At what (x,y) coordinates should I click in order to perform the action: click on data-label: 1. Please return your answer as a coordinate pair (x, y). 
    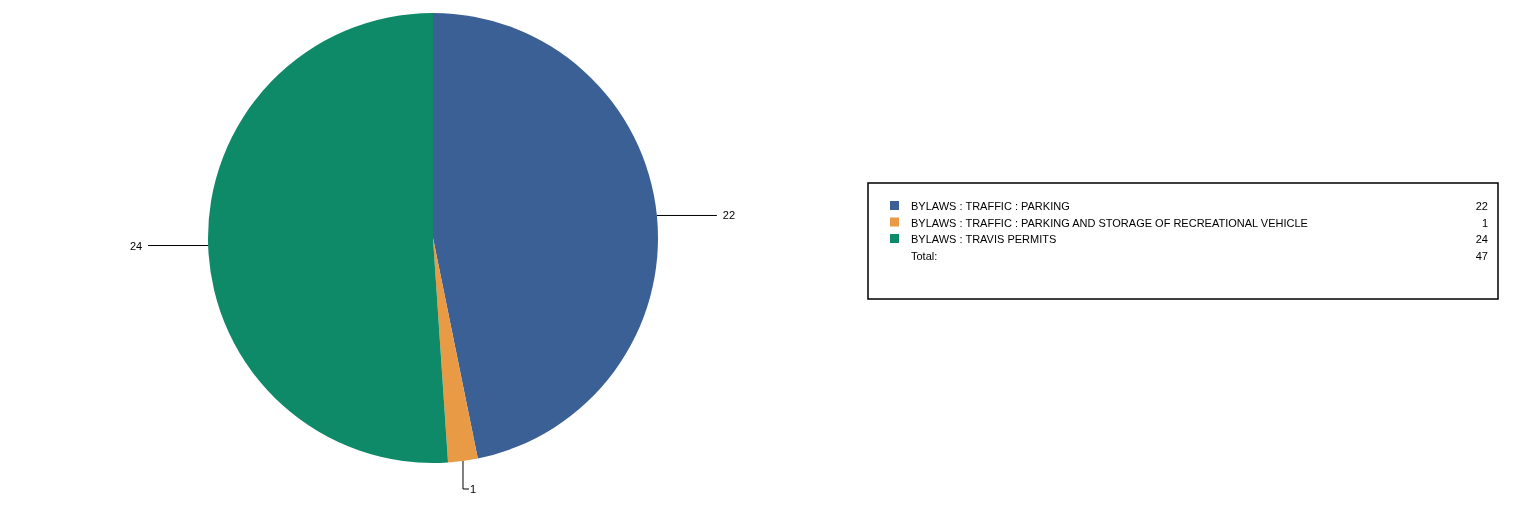
    Looking at the image, I should click on (473, 488).